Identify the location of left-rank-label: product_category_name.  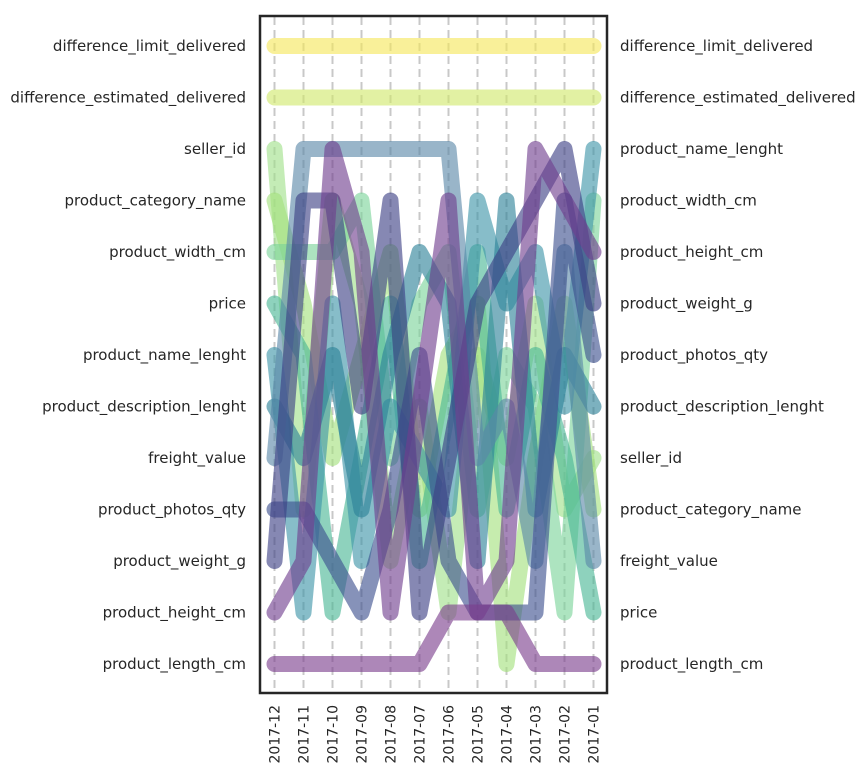
(155, 201).